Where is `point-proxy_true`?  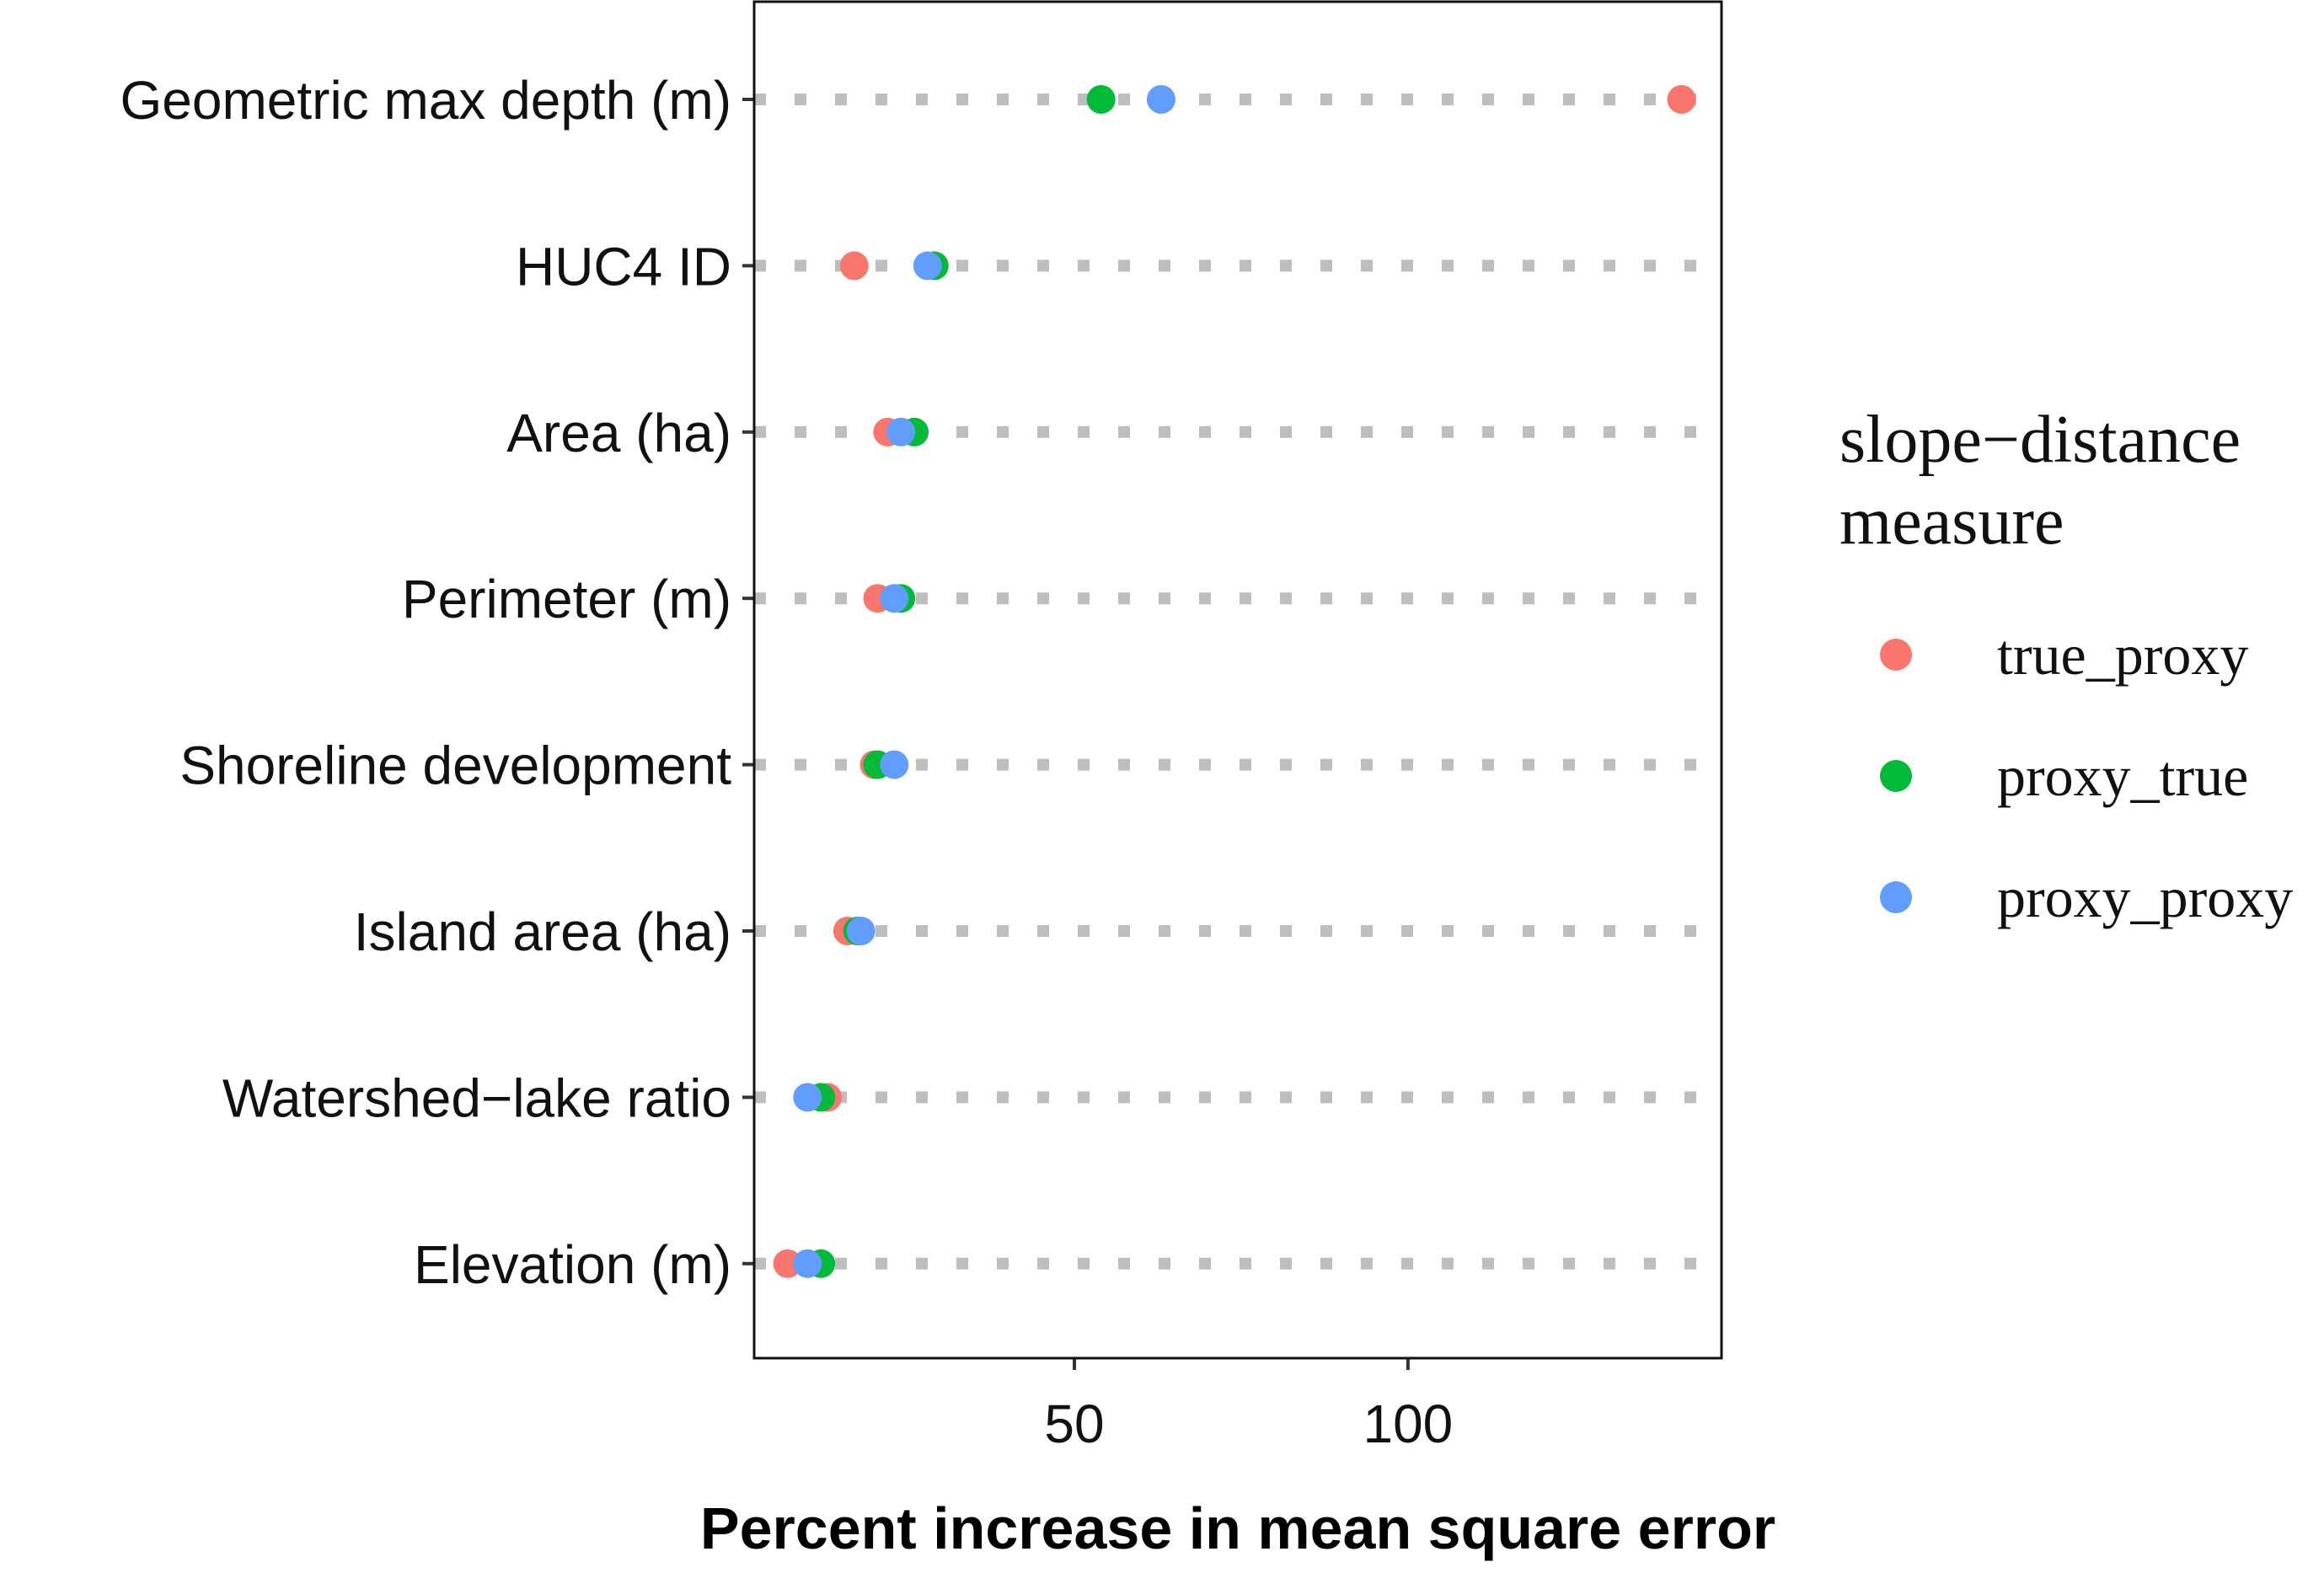 point-proxy_true is located at coordinates (1101, 99).